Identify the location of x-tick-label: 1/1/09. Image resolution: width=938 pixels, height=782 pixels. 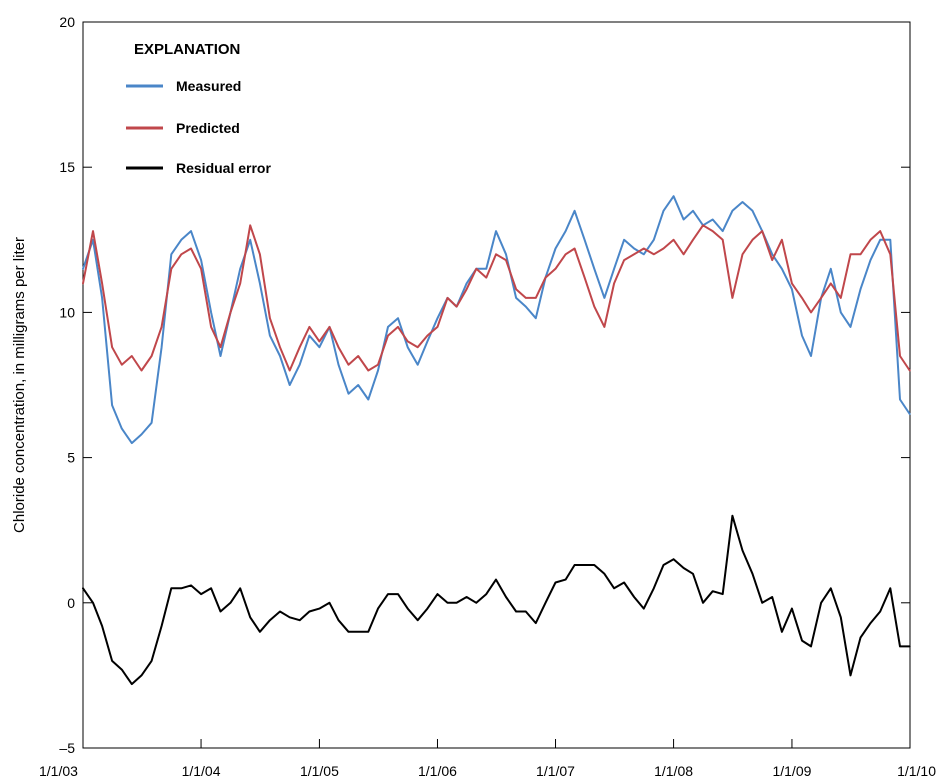
(791, 771).